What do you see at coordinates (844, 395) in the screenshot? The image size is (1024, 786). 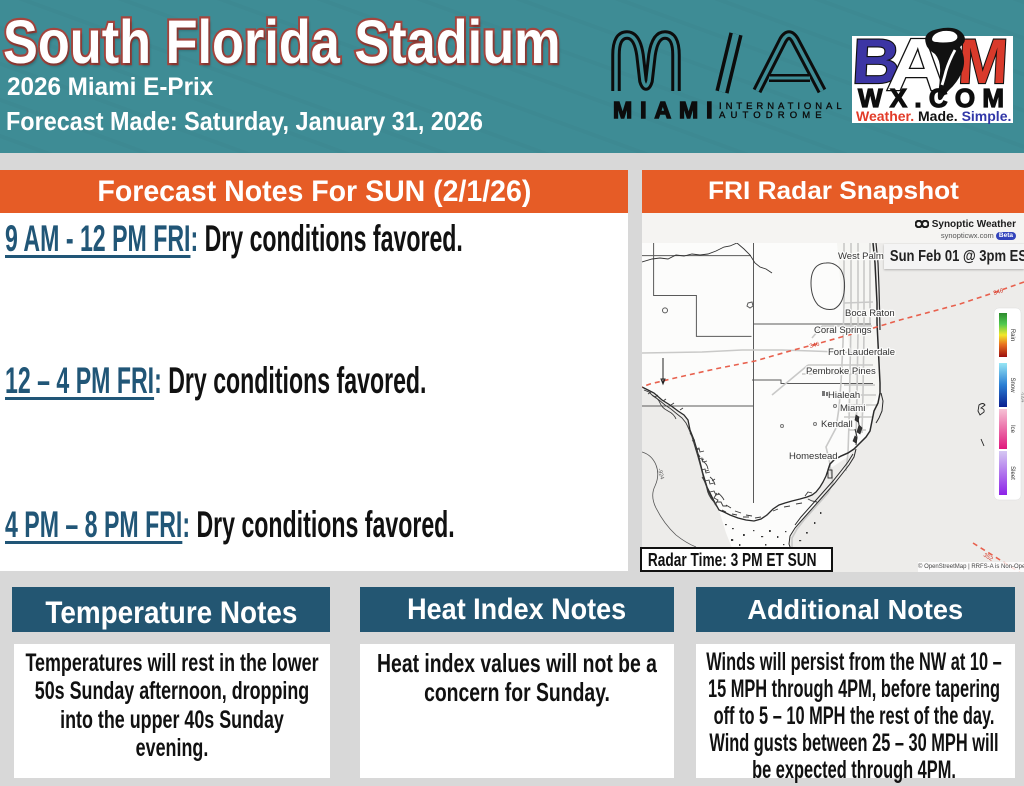 I see `svg-text: Hialeah` at bounding box center [844, 395].